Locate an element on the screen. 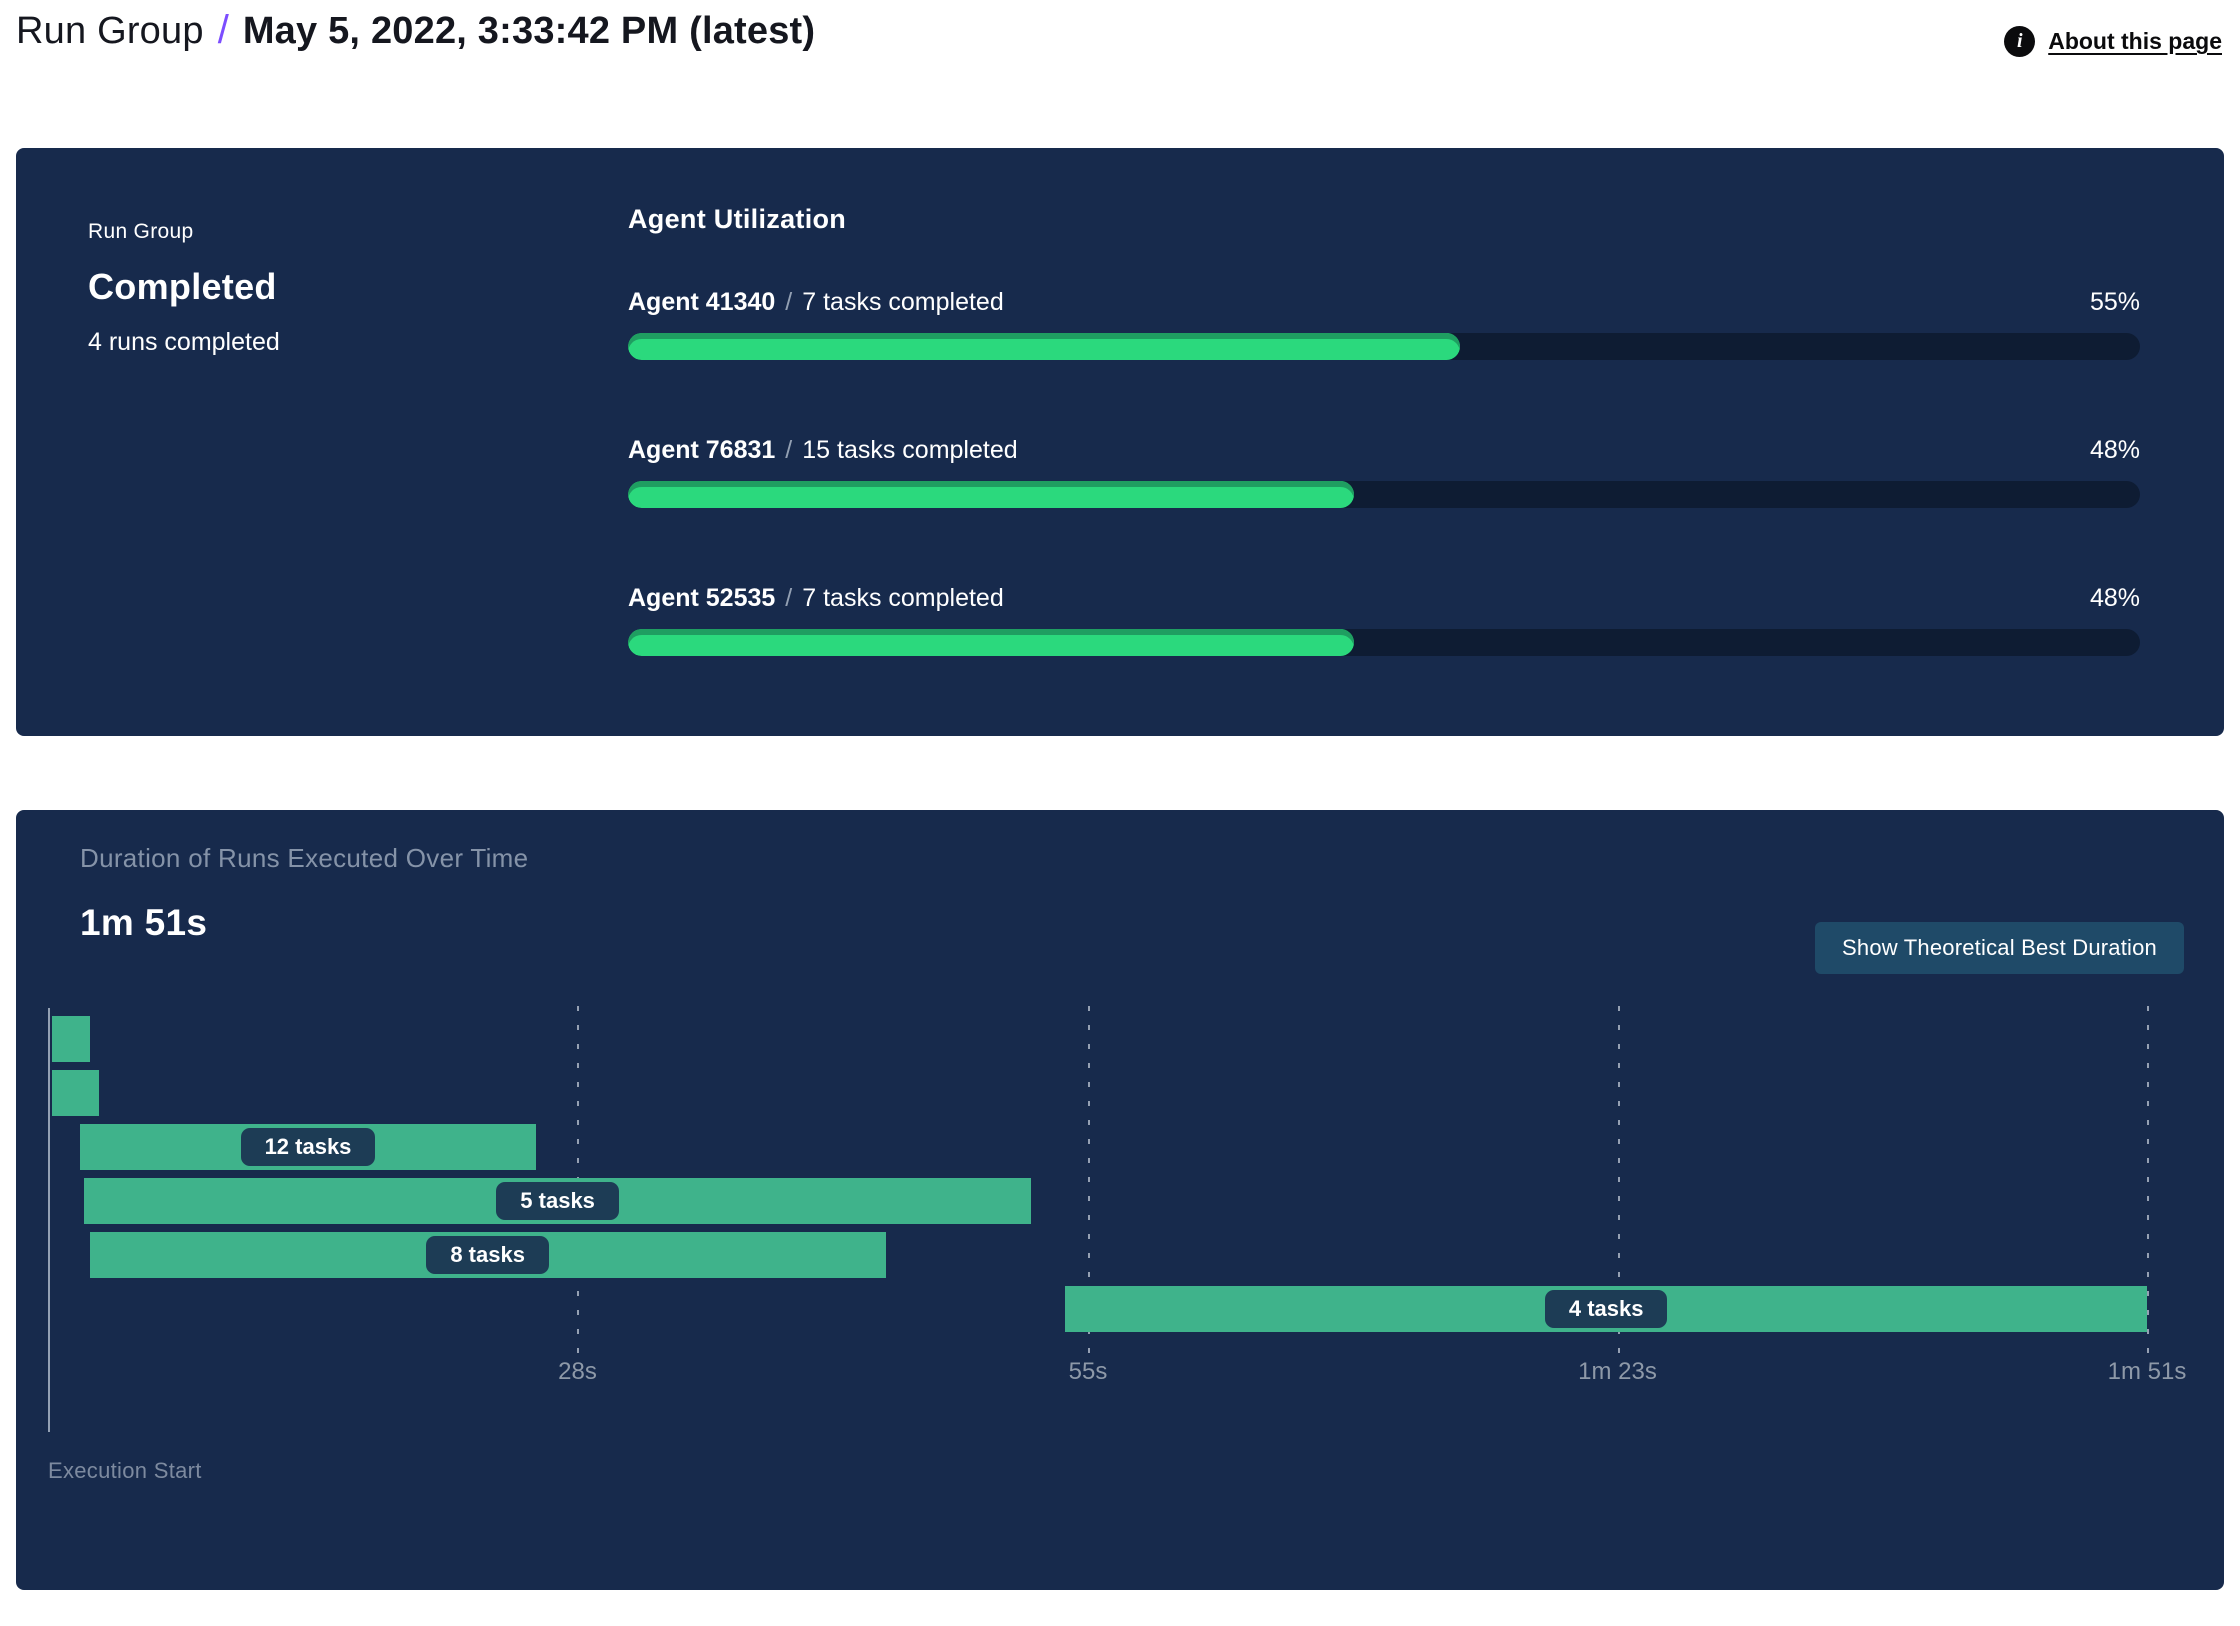 The width and height of the screenshot is (2240, 1626). total-duration-value: 1m 51s is located at coordinates (144, 922).